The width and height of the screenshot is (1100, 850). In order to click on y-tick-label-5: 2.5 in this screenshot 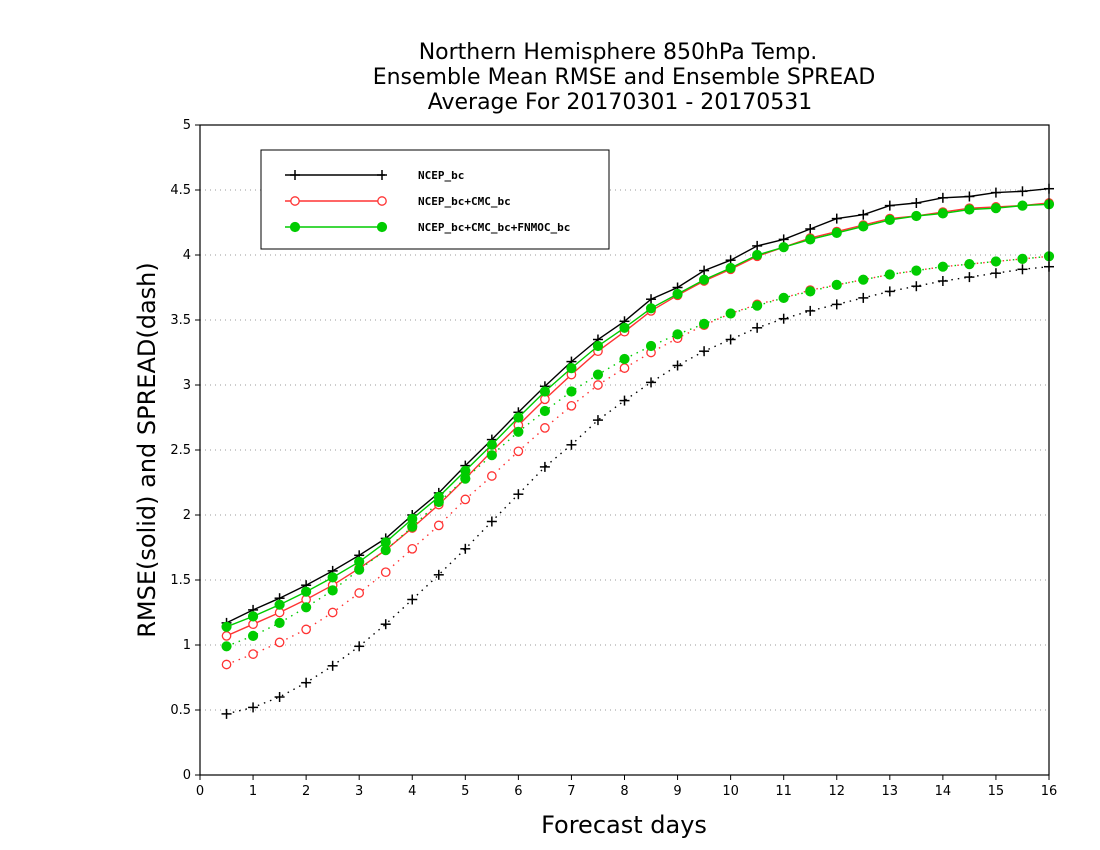, I will do `click(180, 450)`.